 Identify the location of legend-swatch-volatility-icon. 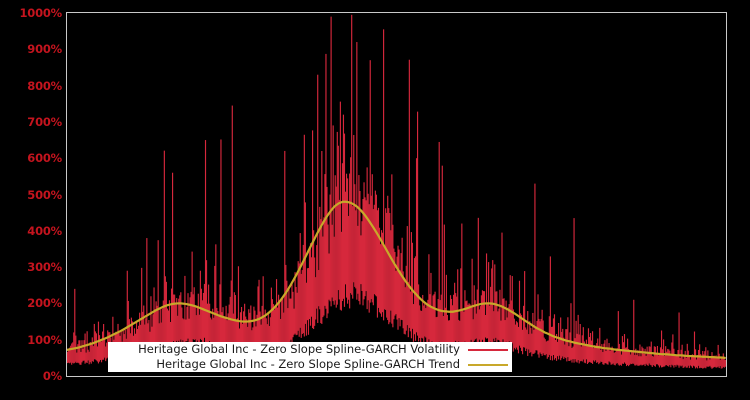
(488, 350).